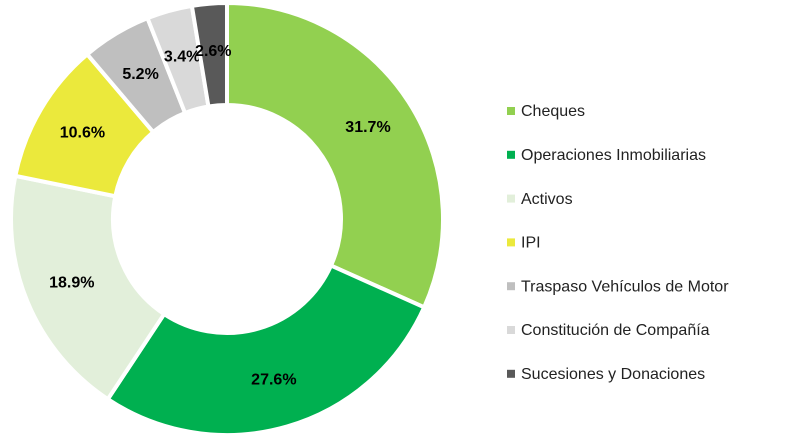  I want to click on data-label: 3.4%, so click(182, 56).